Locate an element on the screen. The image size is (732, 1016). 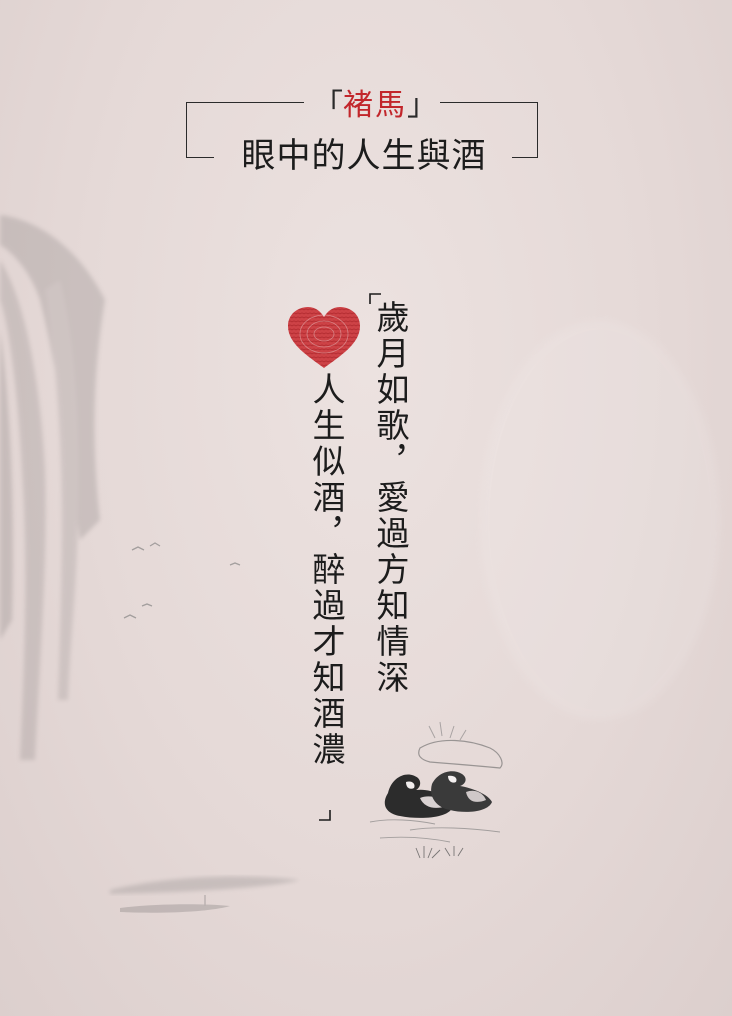
willow-tree-illustration is located at coordinates (52, 487).